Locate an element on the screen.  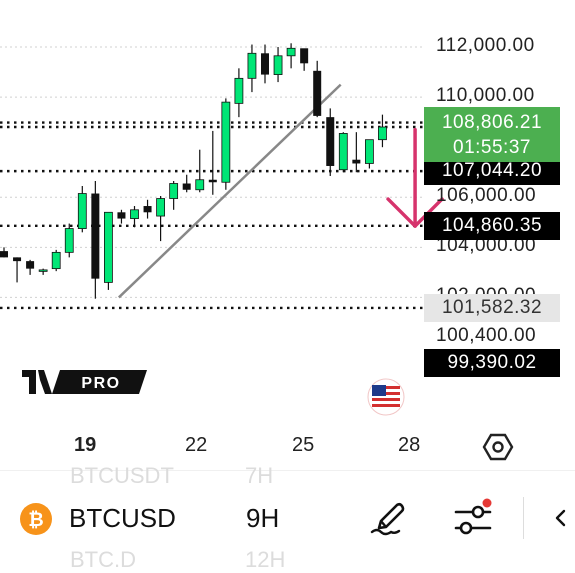
last-price-value: 108,806.21 is located at coordinates (492, 122).